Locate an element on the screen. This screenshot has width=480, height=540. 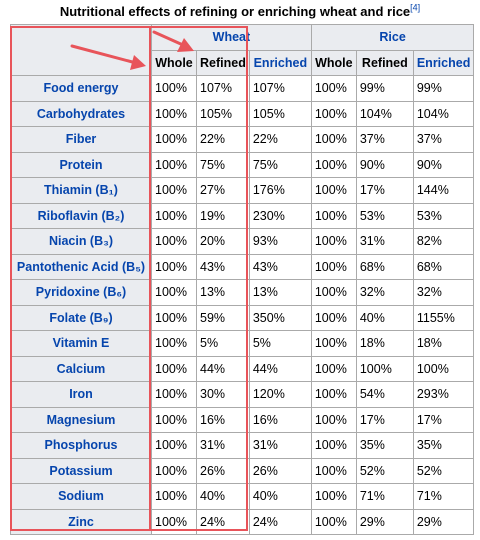
table-row: Thiamin (B₁) 100% 27% 176% 100% 17% 144% is located at coordinates (242, 190).